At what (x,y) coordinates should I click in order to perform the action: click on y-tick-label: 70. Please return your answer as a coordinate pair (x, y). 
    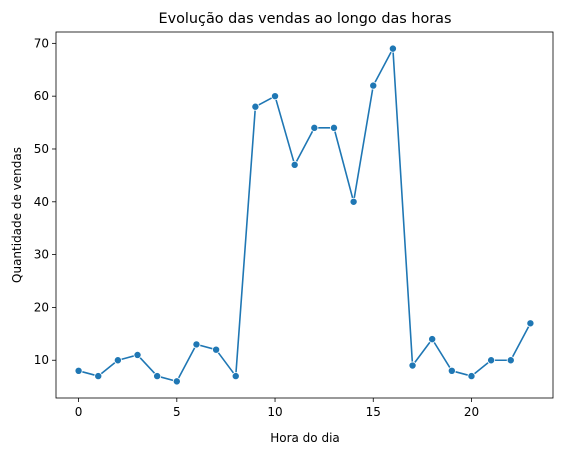
    Looking at the image, I should click on (41, 43).